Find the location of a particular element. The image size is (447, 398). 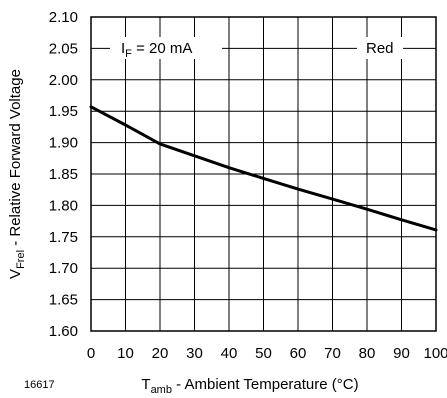

y-tick-label: 2.05 is located at coordinates (63, 48).